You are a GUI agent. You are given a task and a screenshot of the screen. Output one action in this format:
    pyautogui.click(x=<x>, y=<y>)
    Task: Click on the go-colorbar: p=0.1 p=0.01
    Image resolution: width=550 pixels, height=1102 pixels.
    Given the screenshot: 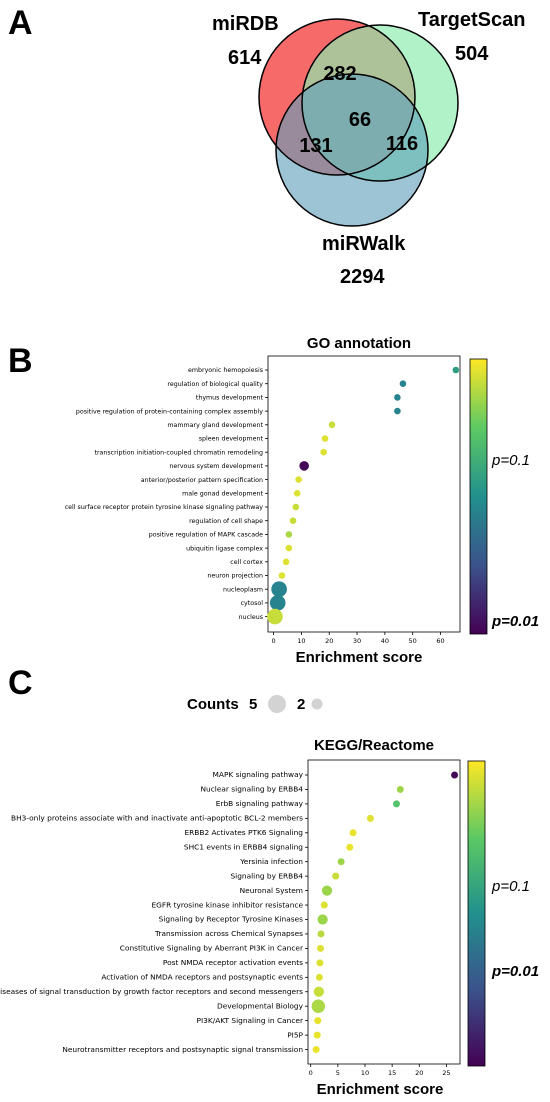 What is the action you would take?
    pyautogui.click(x=504, y=496)
    